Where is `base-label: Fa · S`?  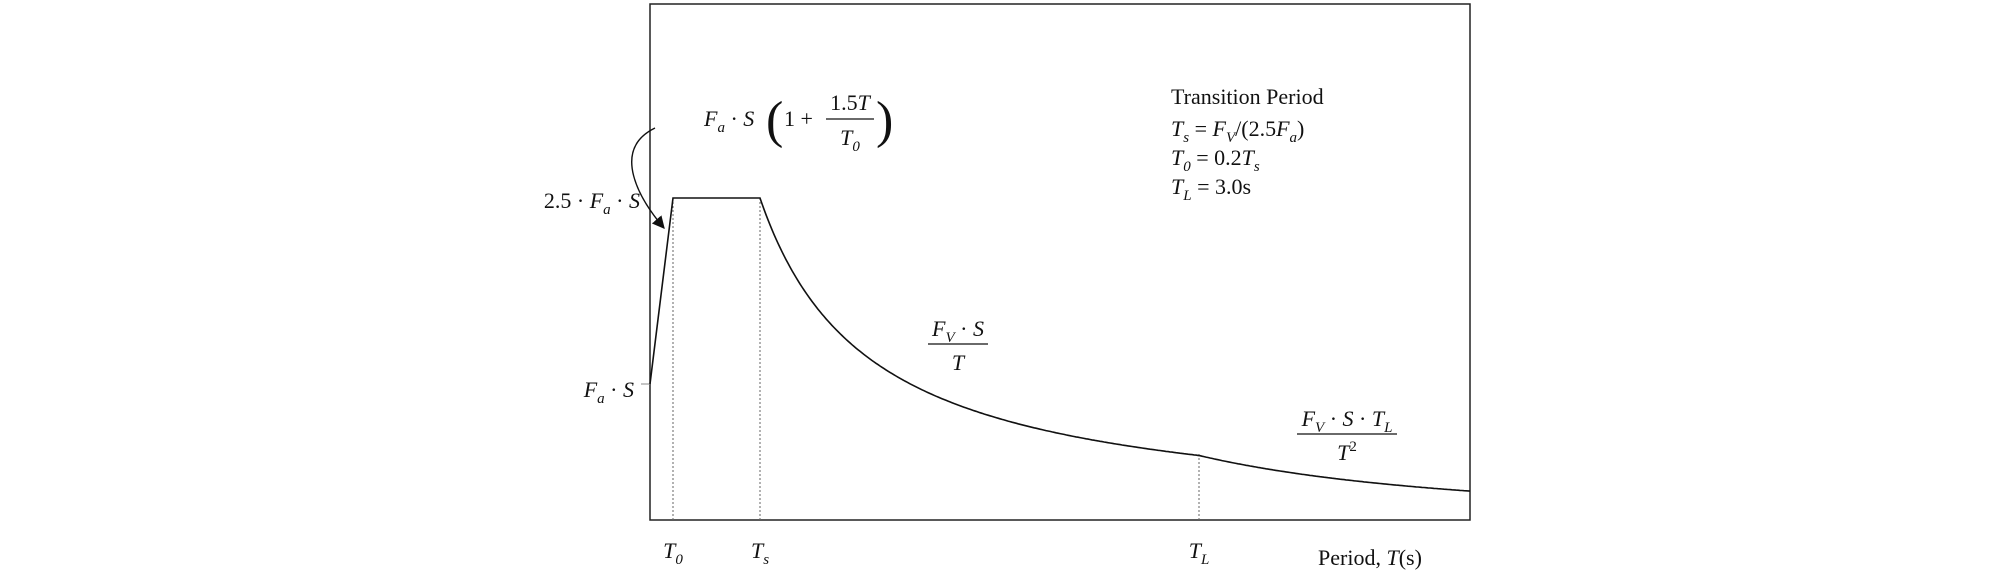
base-label: Fa · S is located at coordinates (608, 392).